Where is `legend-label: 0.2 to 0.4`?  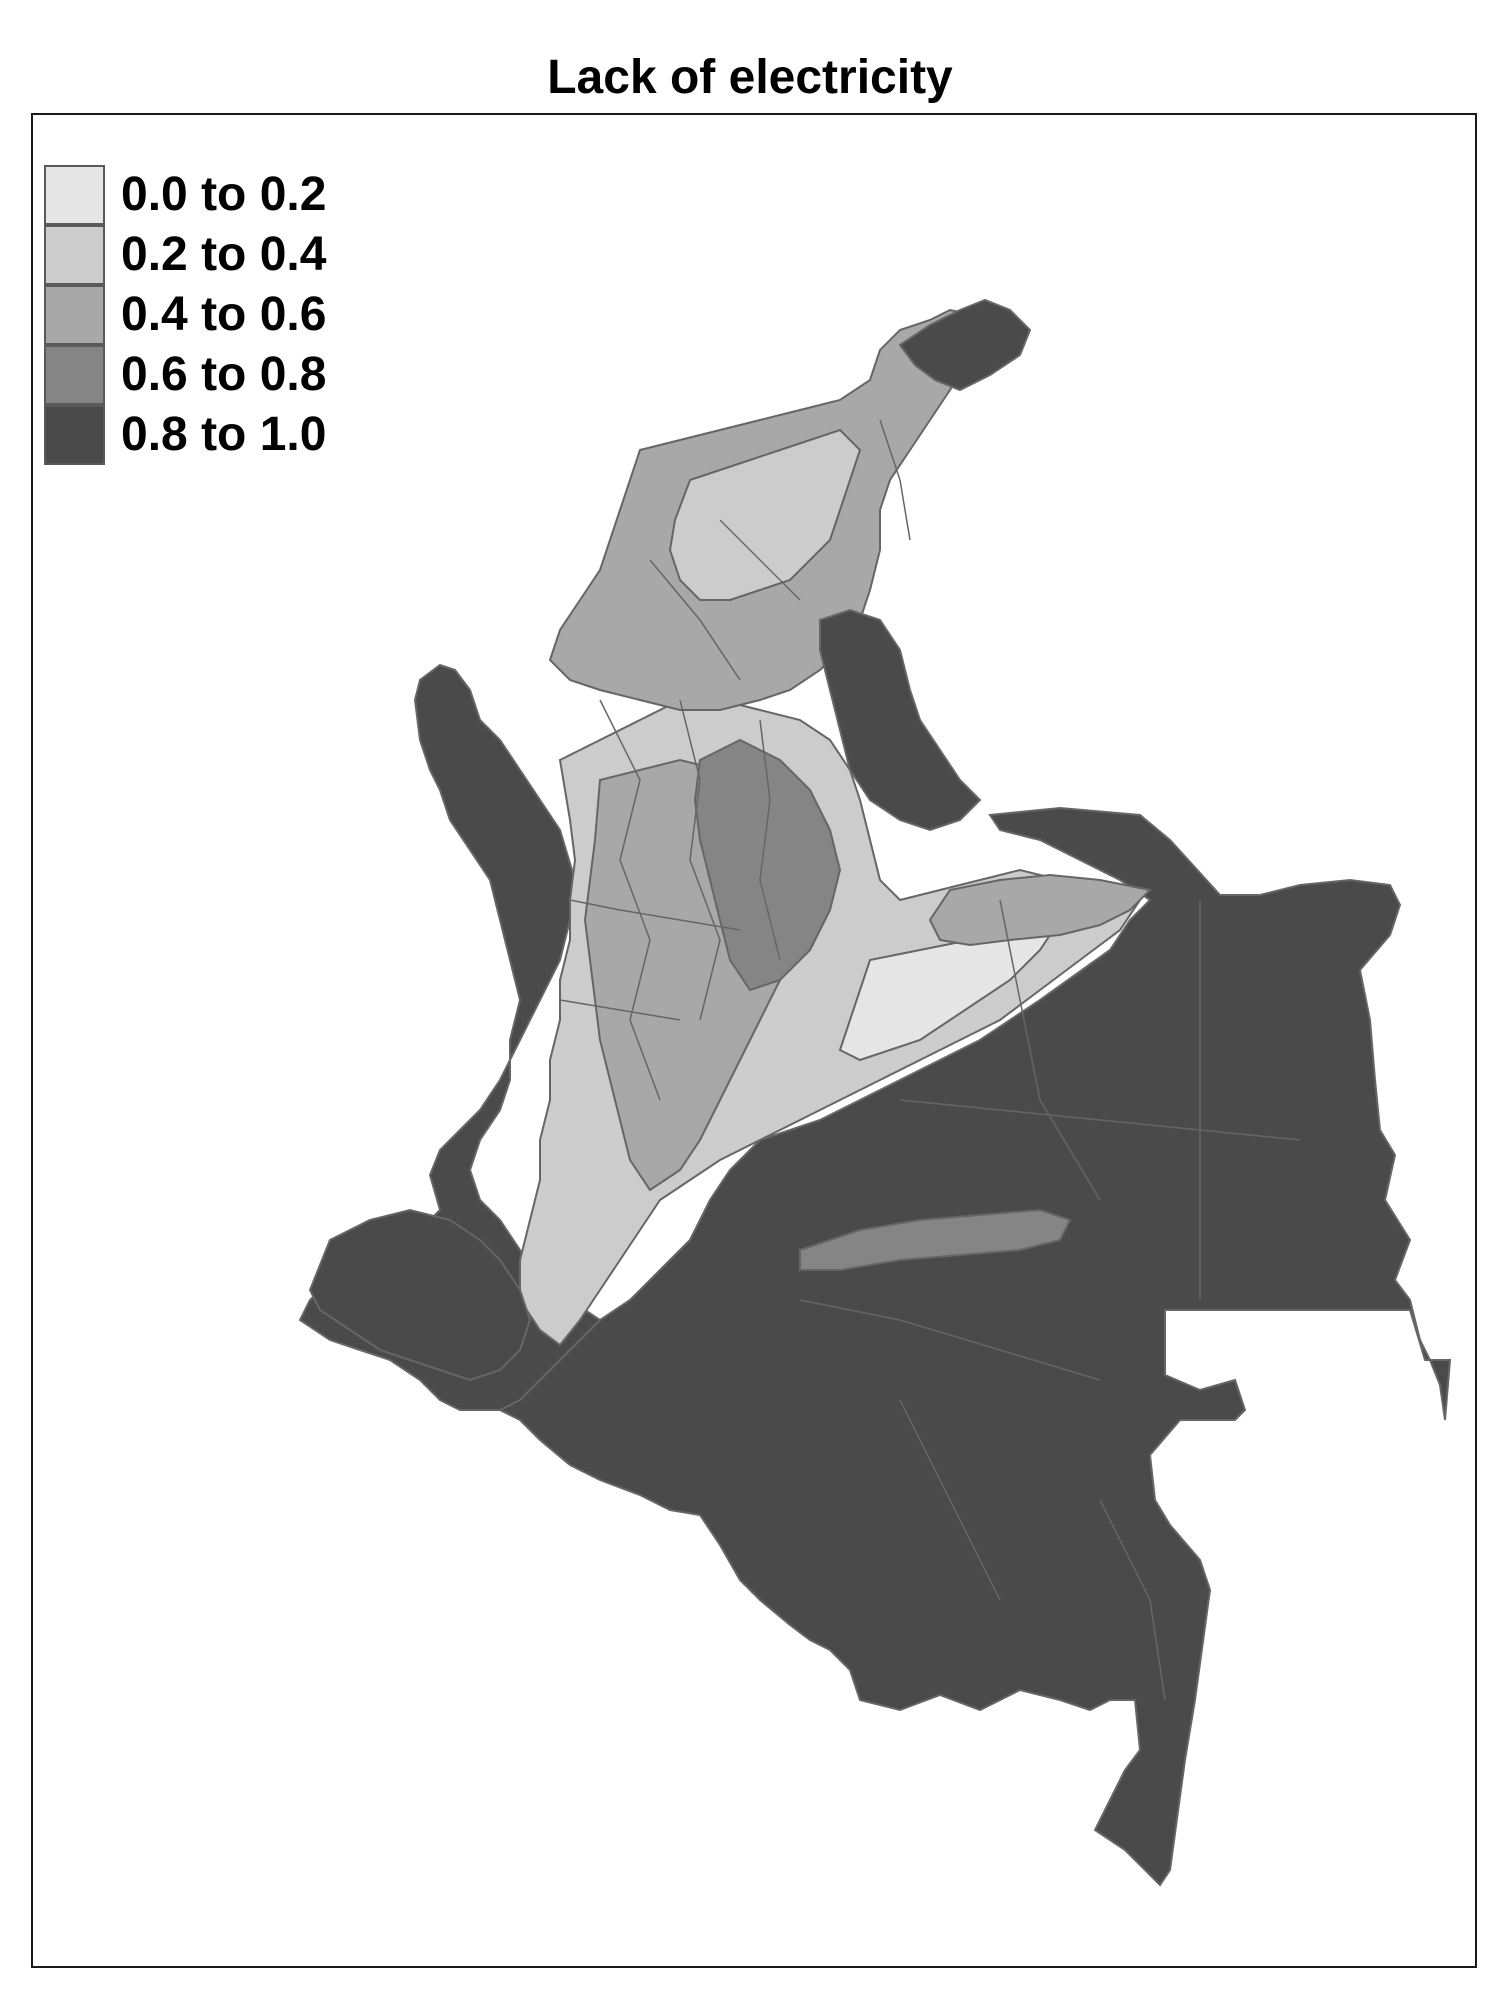
legend-label: 0.2 to 0.4 is located at coordinates (224, 254).